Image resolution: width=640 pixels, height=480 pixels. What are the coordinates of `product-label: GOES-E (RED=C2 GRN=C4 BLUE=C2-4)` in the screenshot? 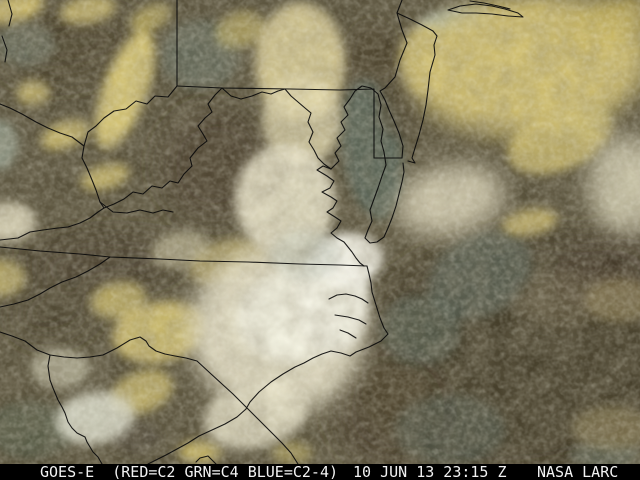 It's located at (189, 471).